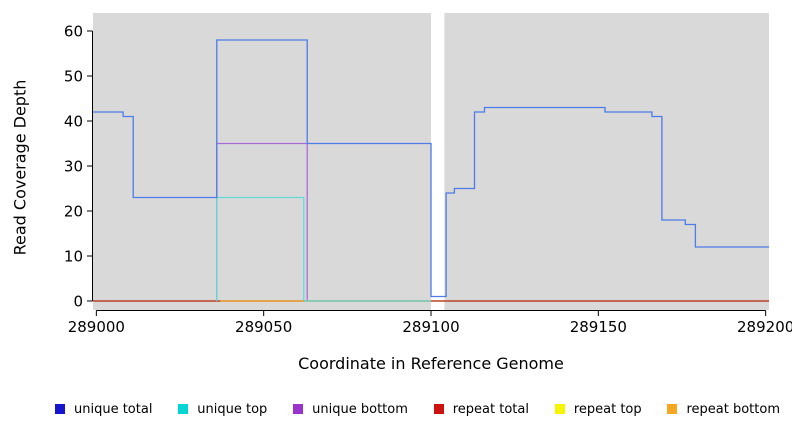  What do you see at coordinates (73, 121) in the screenshot?
I see `y-tick-label: 40` at bounding box center [73, 121].